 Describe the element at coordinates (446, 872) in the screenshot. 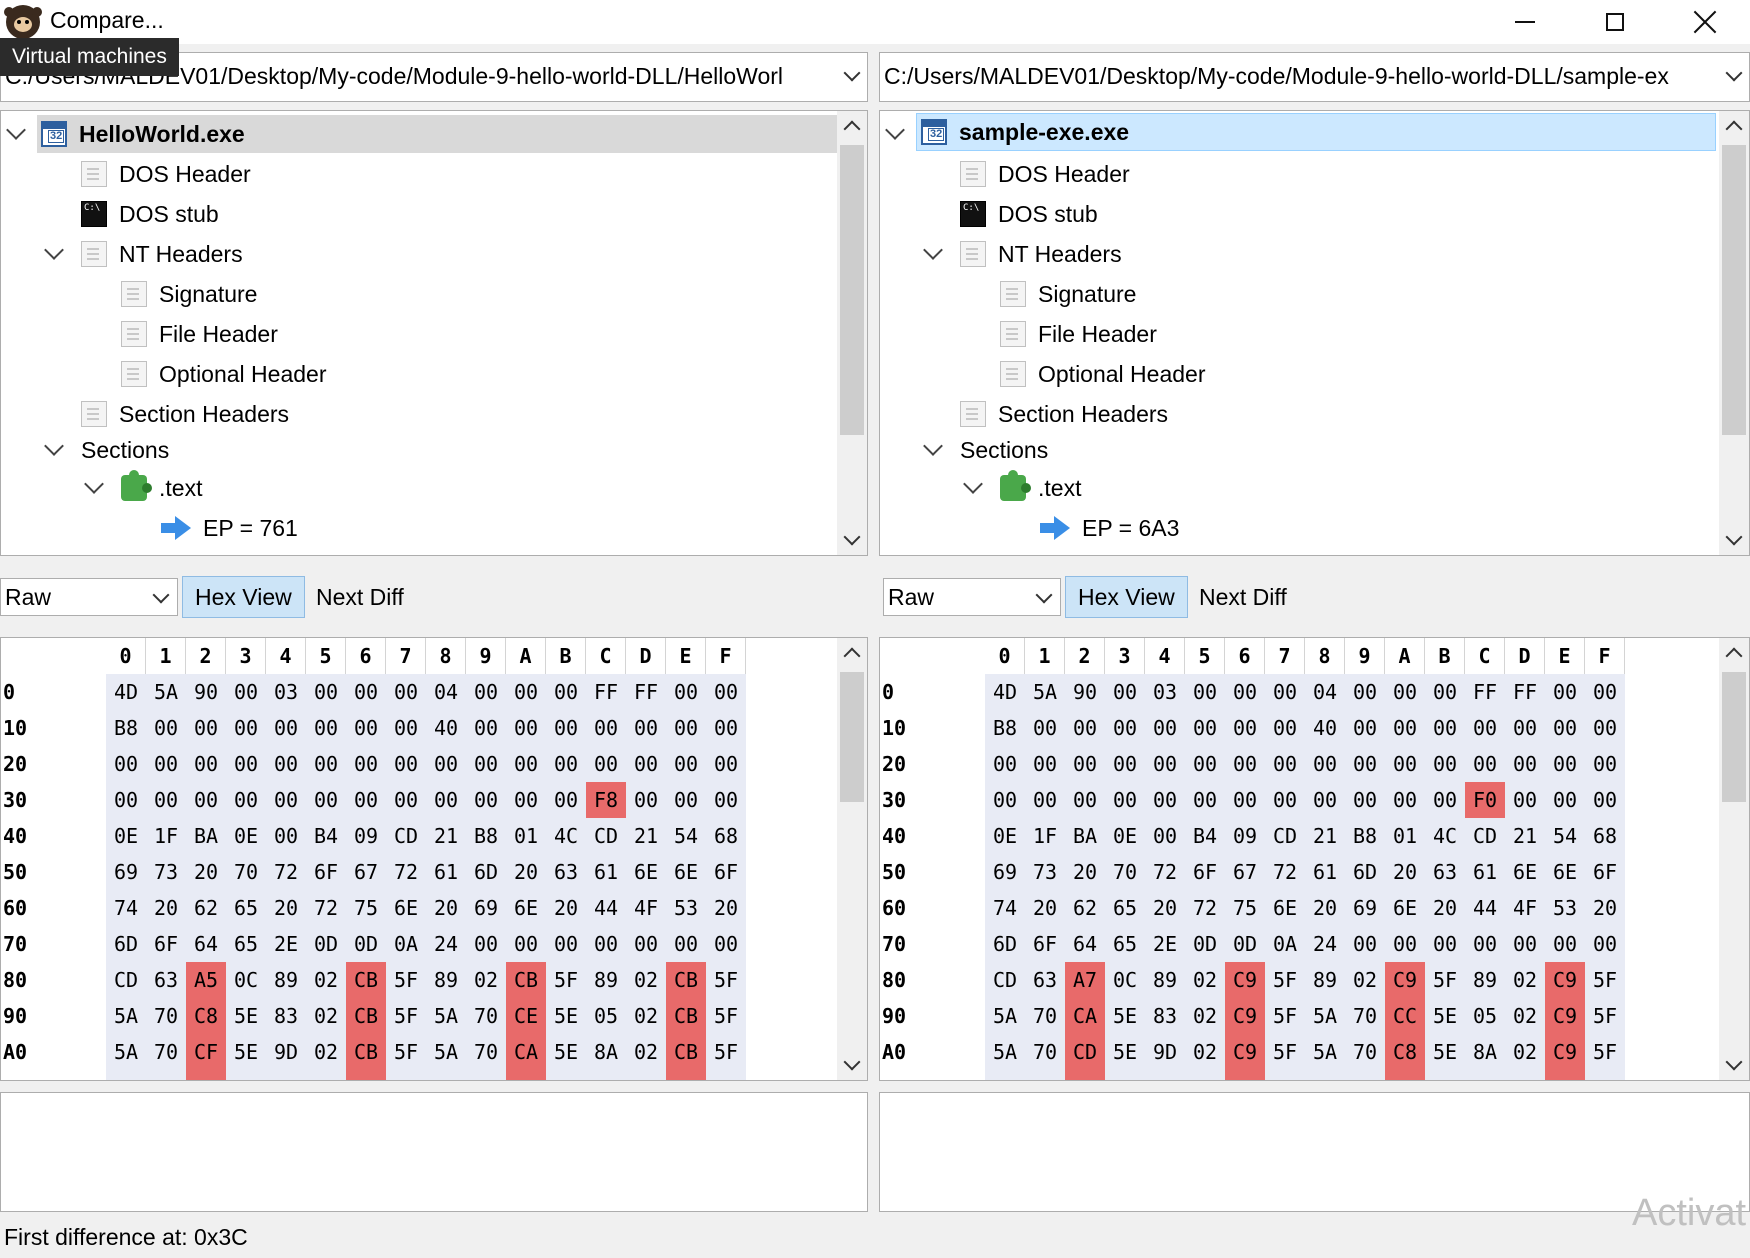

I see `hex-byte: 61` at that location.